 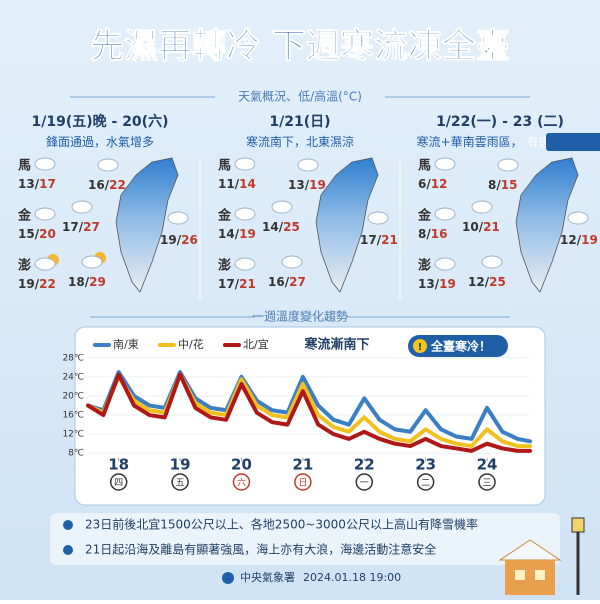 What do you see at coordinates (73, 377) in the screenshot?
I see `y-tick-label: 24℃` at bounding box center [73, 377].